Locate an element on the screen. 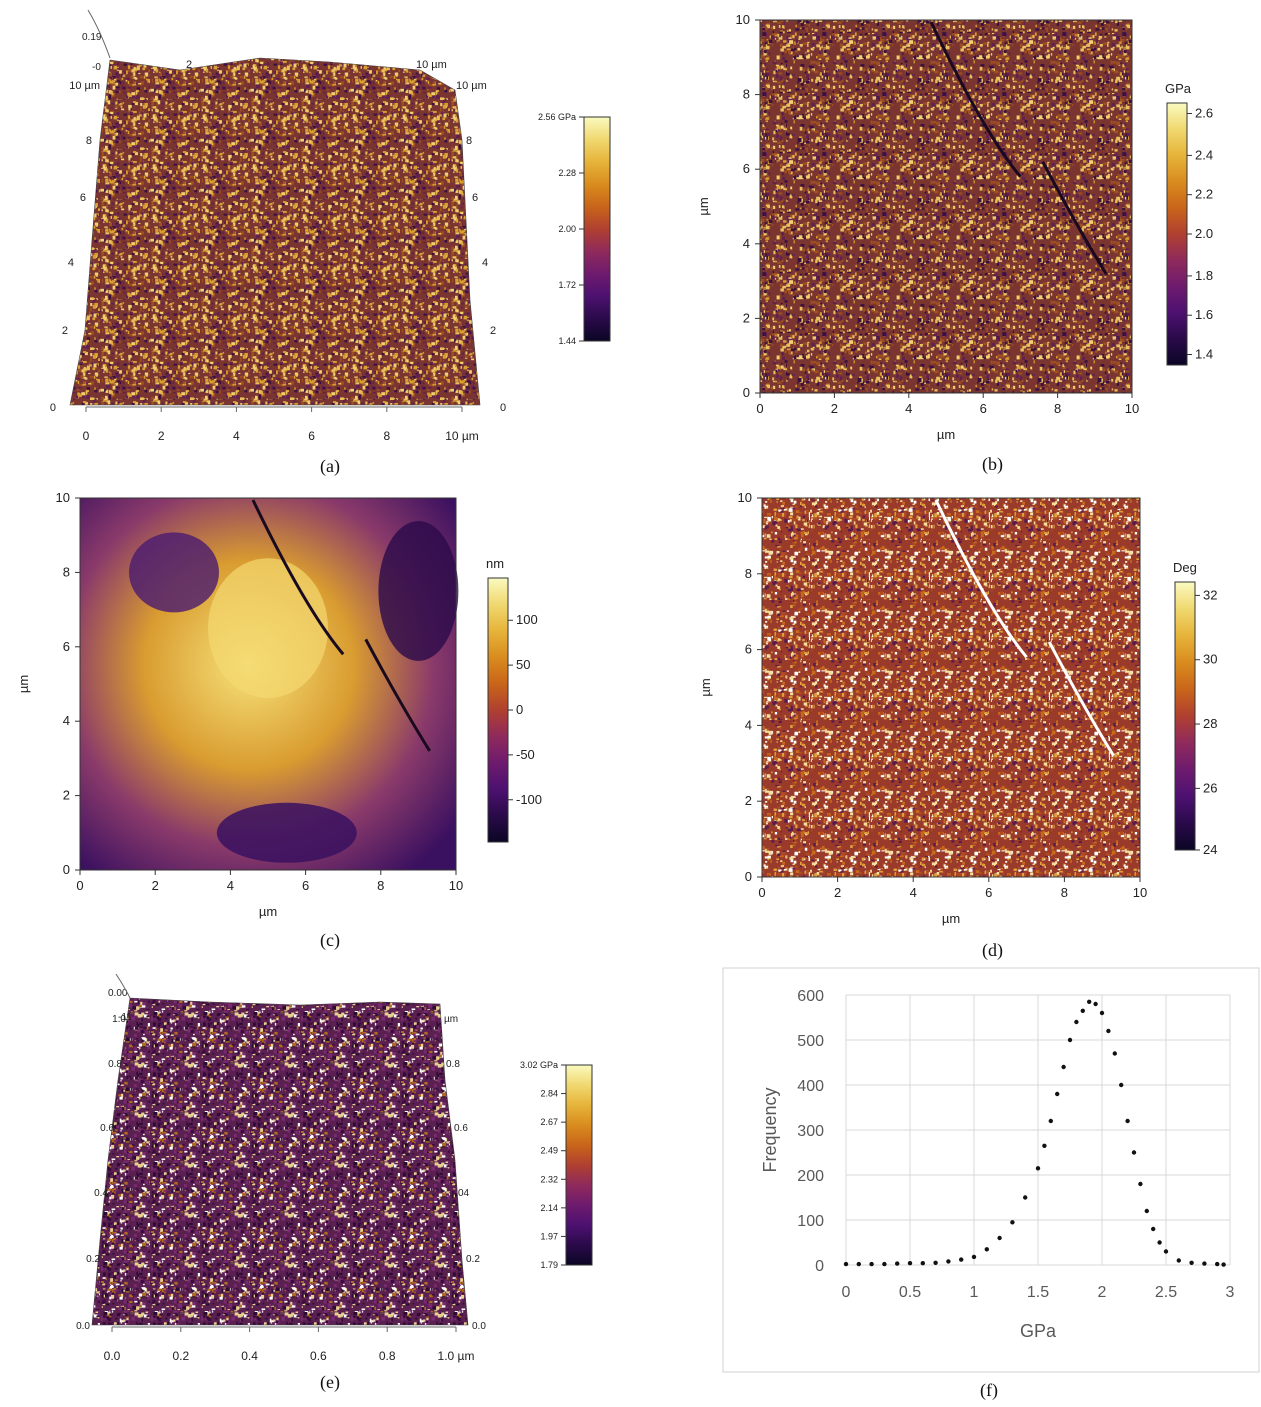 This screenshot has height=1407, width=1261. panel-a-colorbar-tick-label: 2.00 is located at coordinates (567, 229).